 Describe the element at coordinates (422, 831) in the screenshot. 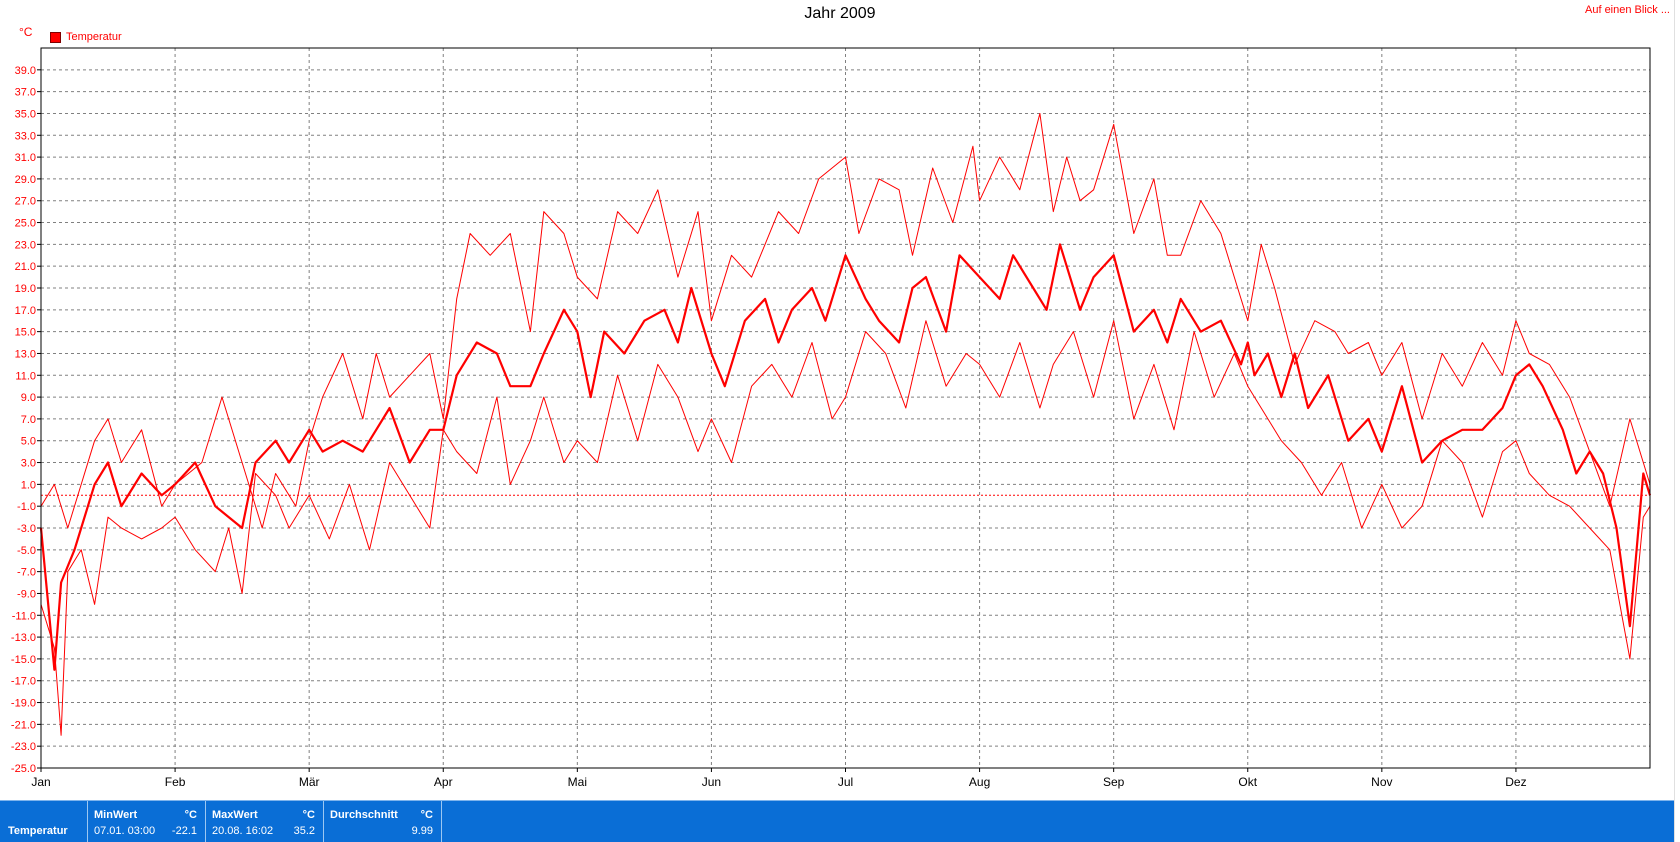

I see `avg-value: 9.99` at that location.